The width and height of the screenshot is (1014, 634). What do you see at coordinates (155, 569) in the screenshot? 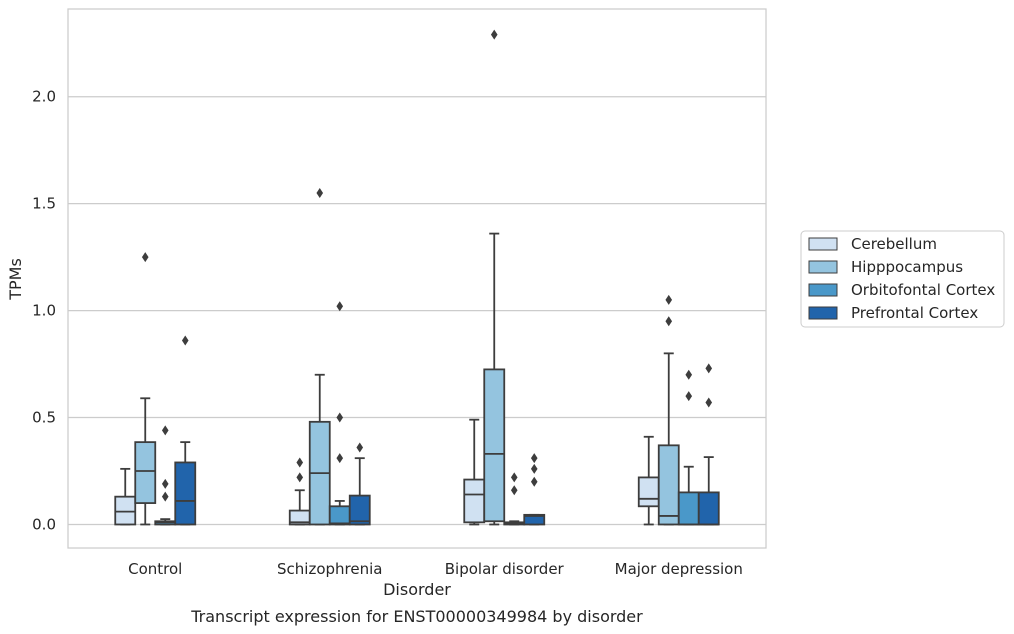
I see `x-tick-label: Control` at bounding box center [155, 569].